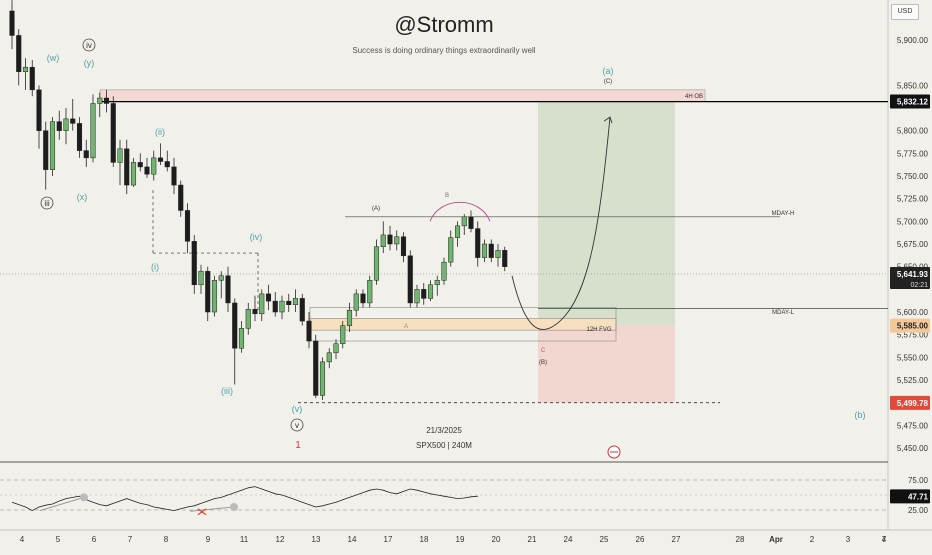 This screenshot has width=932, height=555. Describe the element at coordinates (244, 499) in the screenshot. I see `rsi-line` at that location.